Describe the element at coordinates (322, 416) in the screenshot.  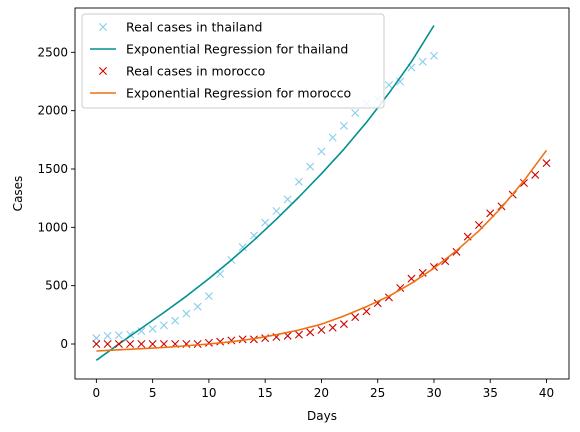
I see `x-axis-label: Days` at that location.